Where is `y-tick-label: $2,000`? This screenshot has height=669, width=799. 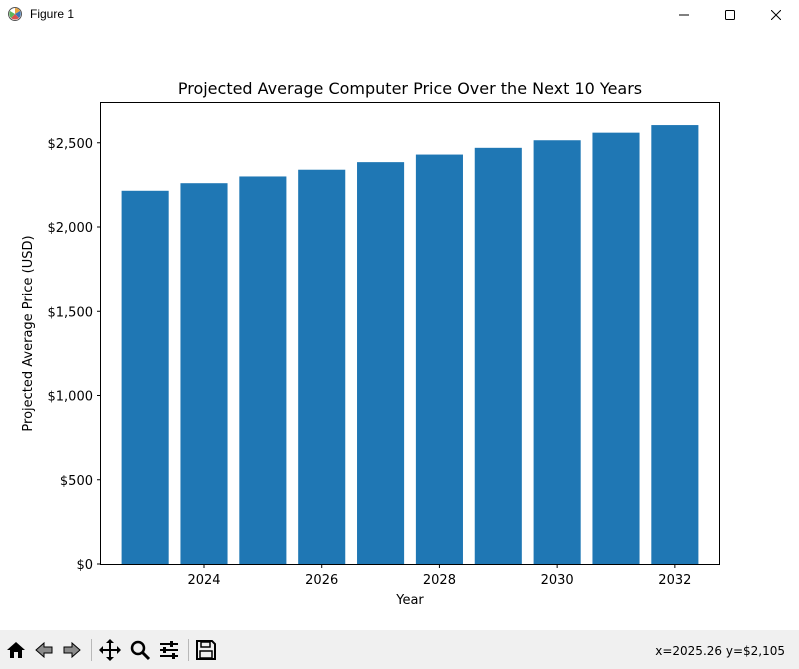
y-tick-label: $2,000 is located at coordinates (71, 228).